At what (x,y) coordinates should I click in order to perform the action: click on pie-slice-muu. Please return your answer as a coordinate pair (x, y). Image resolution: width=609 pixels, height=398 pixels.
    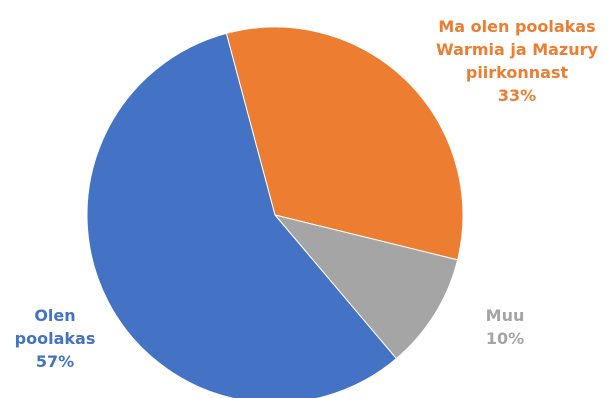
    Looking at the image, I should click on (366, 287).